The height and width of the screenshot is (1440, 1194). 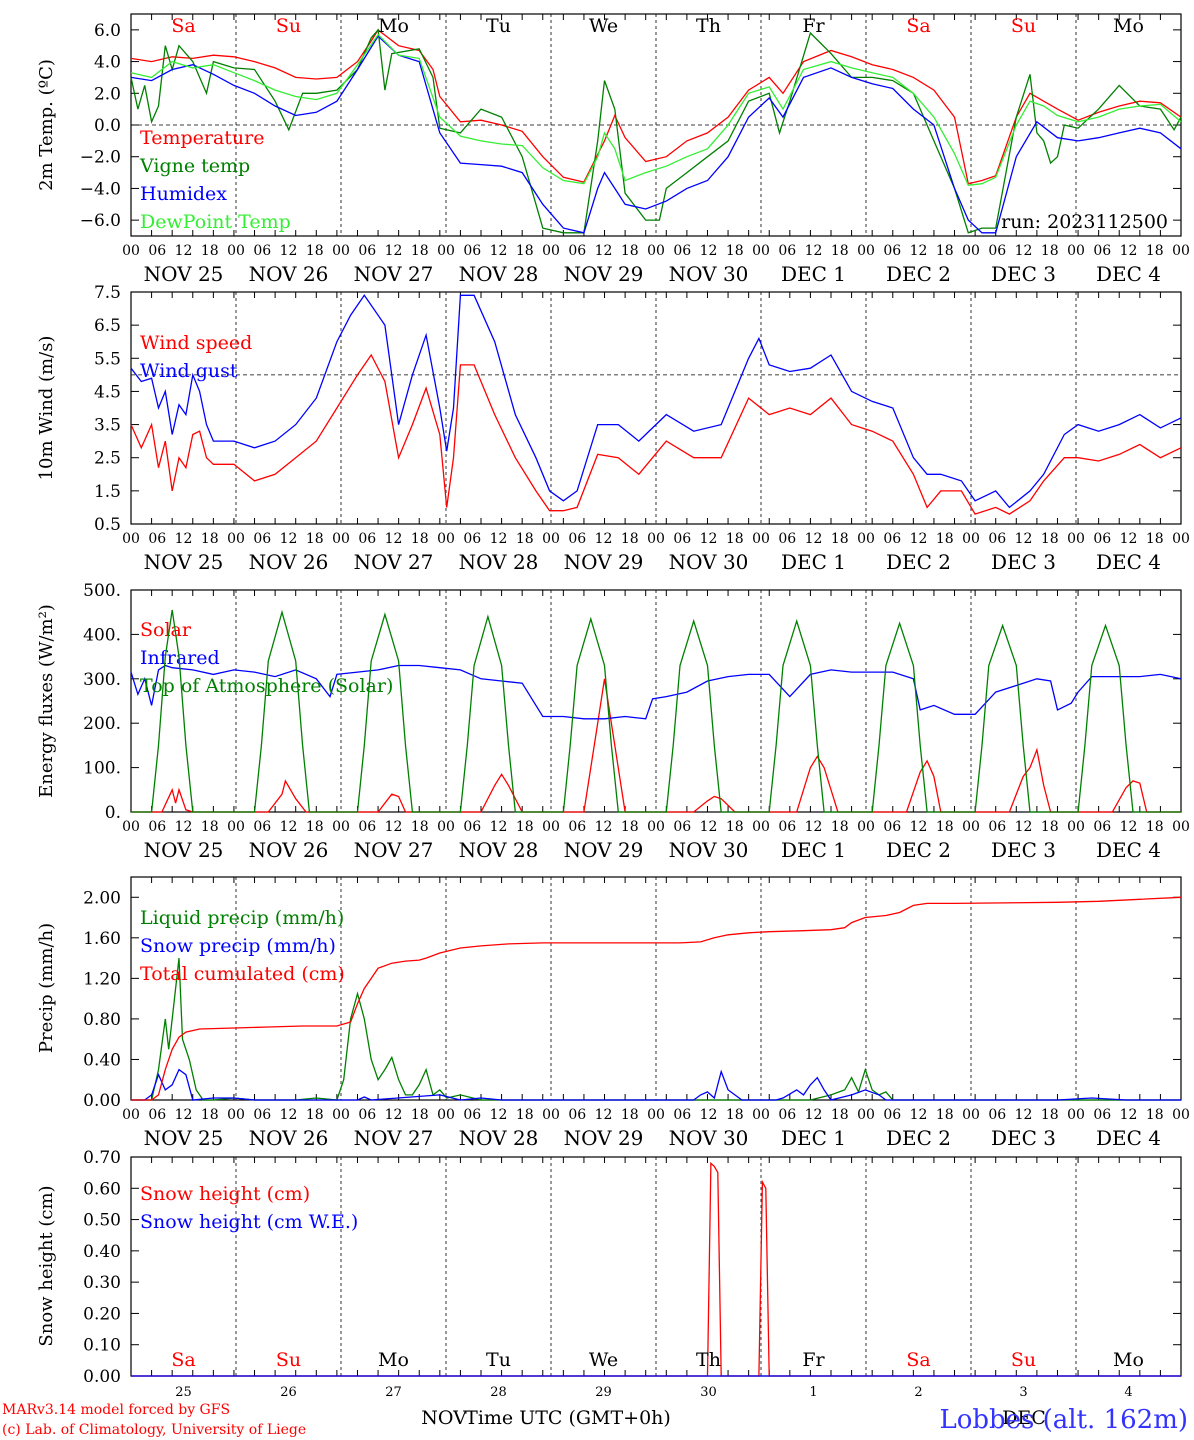 What do you see at coordinates (166, 630) in the screenshot?
I see `legend-entry: Solar` at bounding box center [166, 630].